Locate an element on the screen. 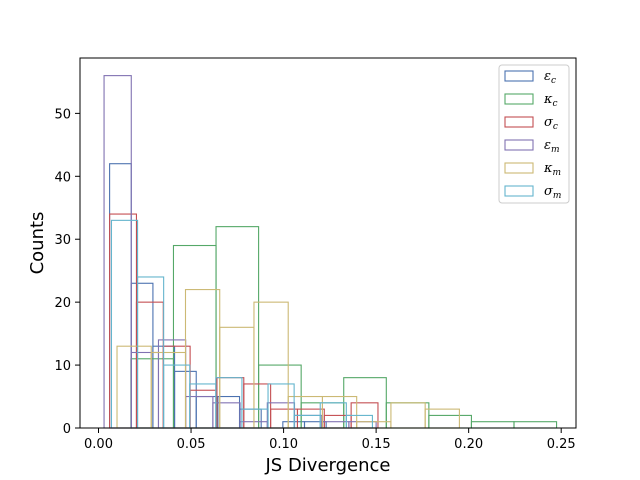 The image size is (640, 480). legend-item: εc is located at coordinates (530, 77).